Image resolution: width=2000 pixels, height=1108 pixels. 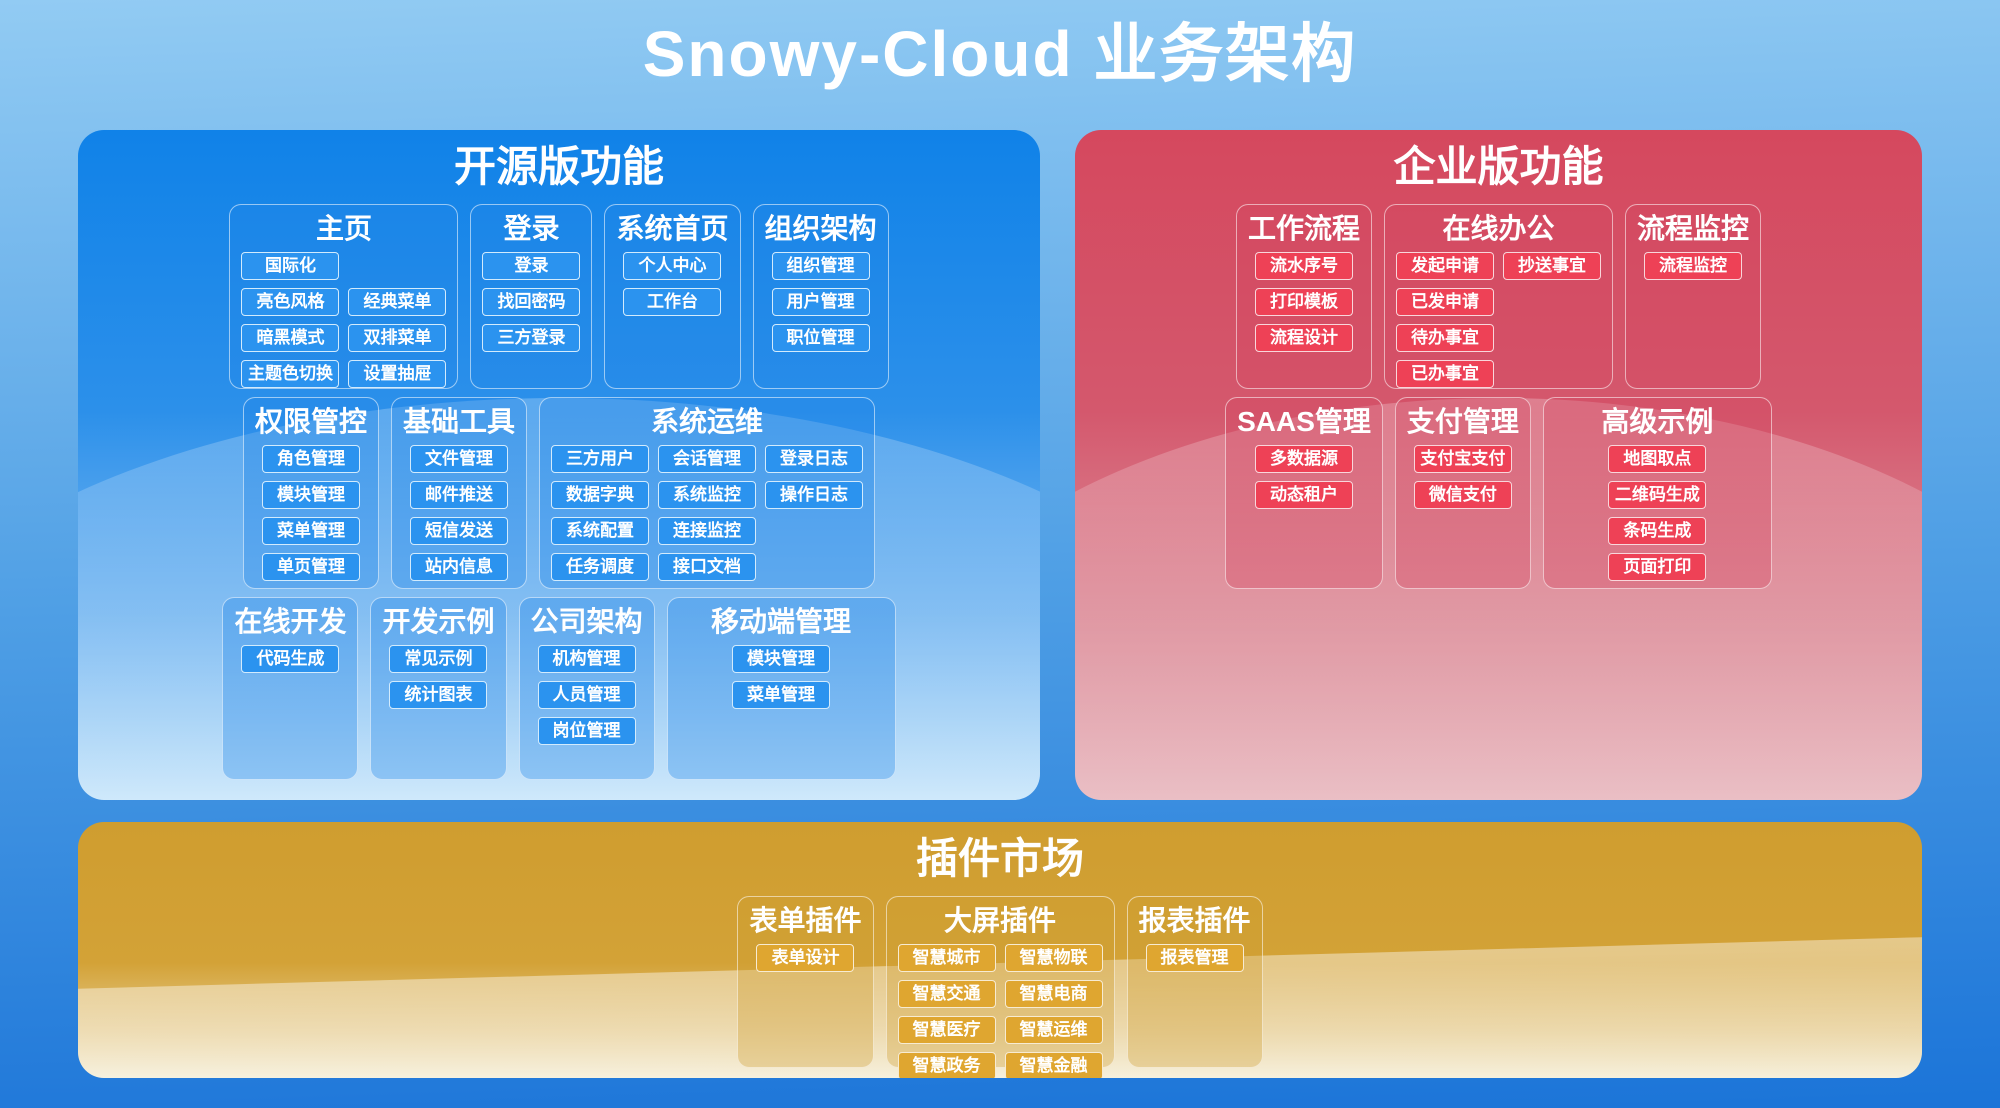 I want to click on card-items: 组织管理用户管理职位管理, so click(x=820, y=302).